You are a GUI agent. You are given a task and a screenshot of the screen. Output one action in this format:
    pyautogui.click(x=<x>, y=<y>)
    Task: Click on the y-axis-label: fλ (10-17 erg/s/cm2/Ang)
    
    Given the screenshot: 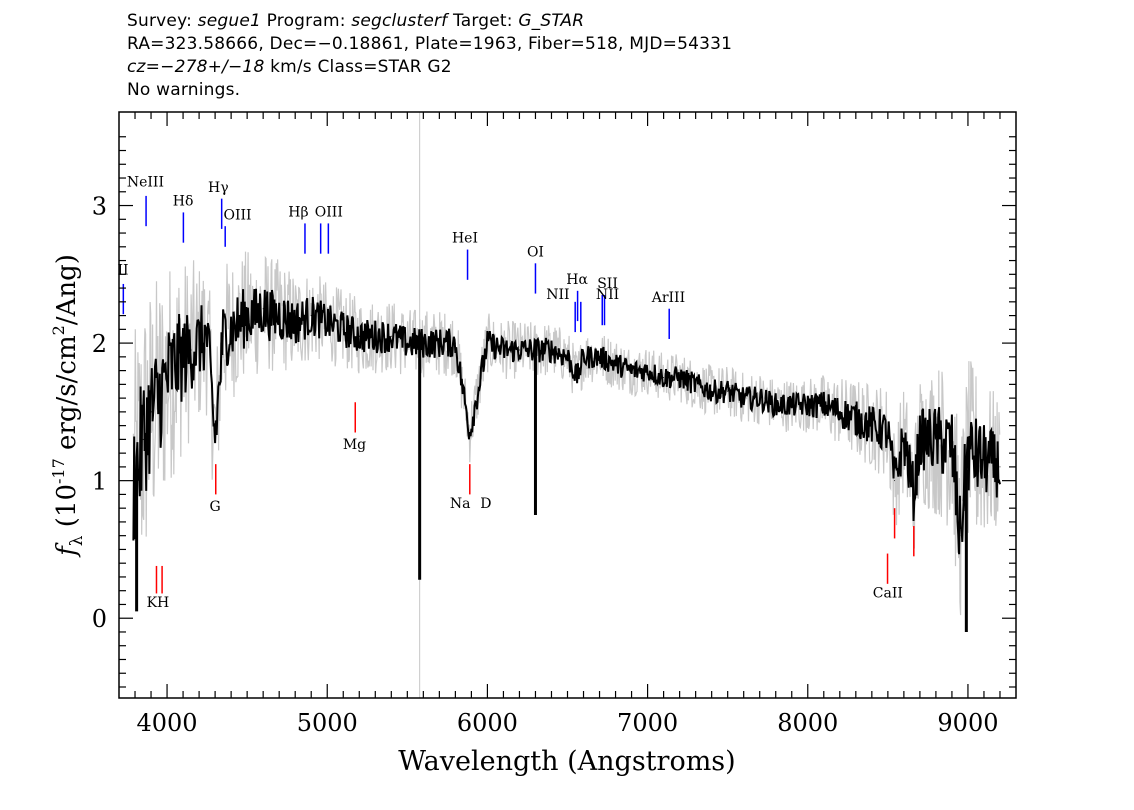 What is the action you would take?
    pyautogui.click(x=68, y=406)
    